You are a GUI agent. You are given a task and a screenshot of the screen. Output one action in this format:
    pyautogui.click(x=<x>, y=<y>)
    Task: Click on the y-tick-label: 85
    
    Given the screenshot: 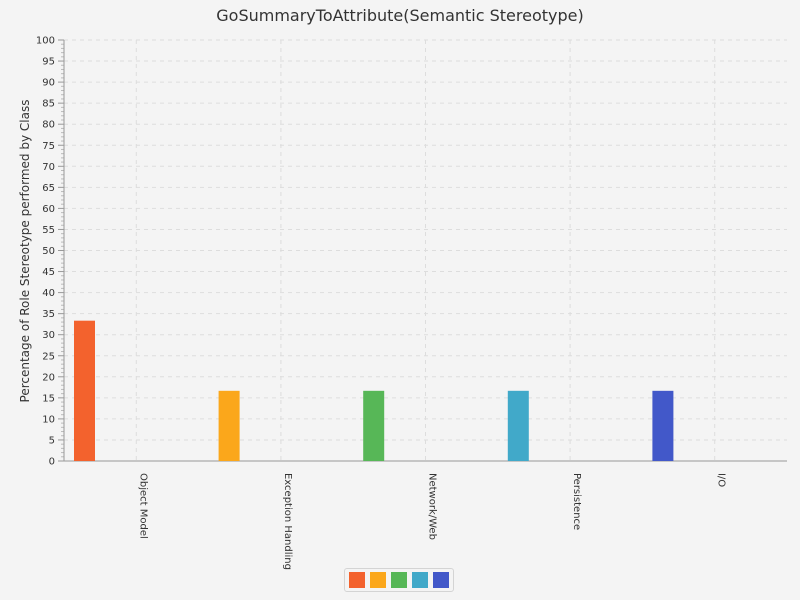 What is the action you would take?
    pyautogui.click(x=48, y=104)
    